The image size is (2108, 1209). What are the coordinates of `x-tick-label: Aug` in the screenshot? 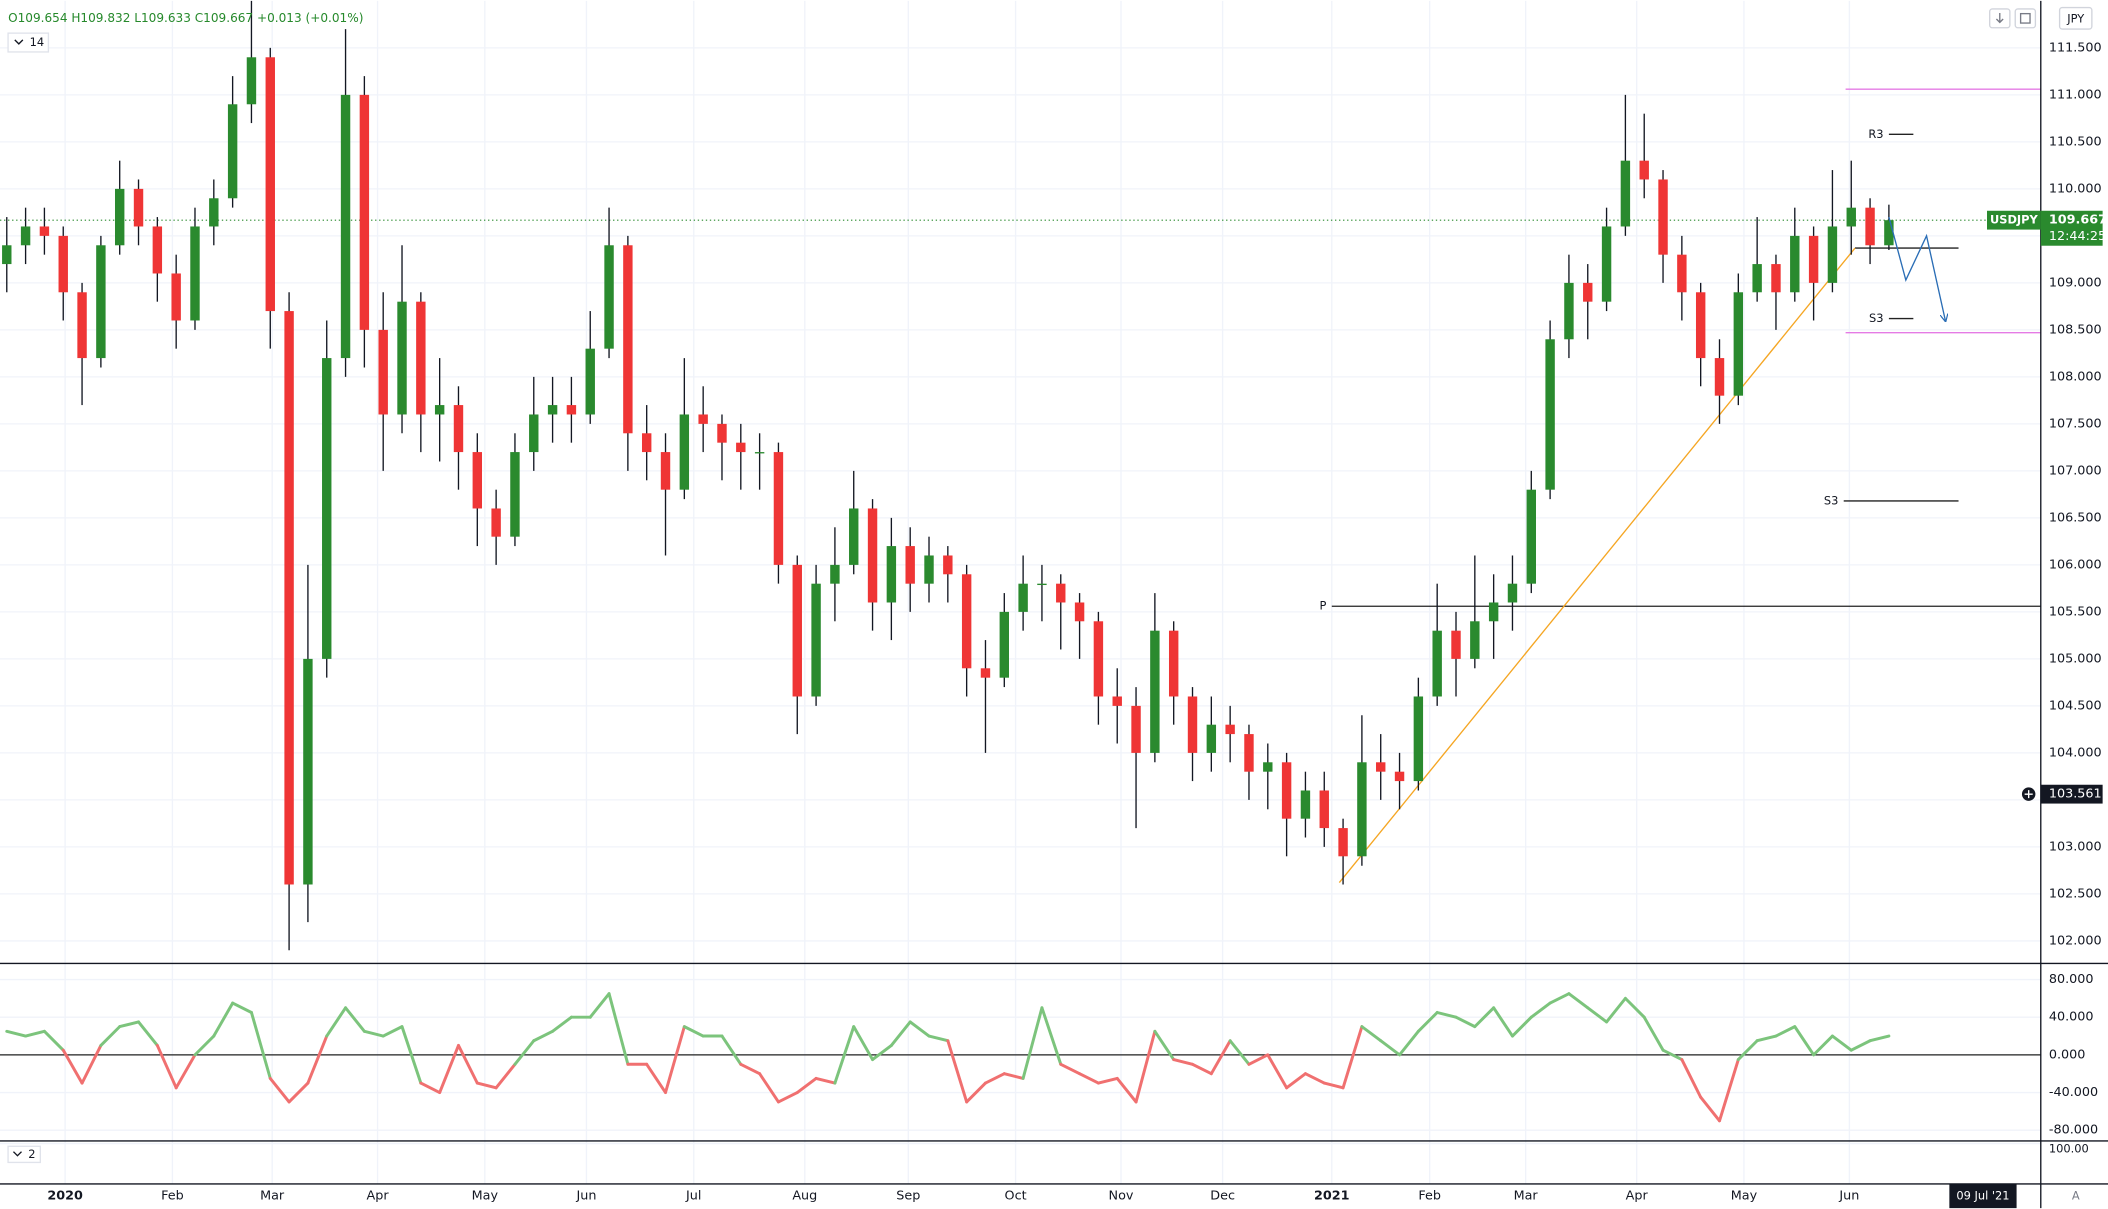 It's located at (804, 1196).